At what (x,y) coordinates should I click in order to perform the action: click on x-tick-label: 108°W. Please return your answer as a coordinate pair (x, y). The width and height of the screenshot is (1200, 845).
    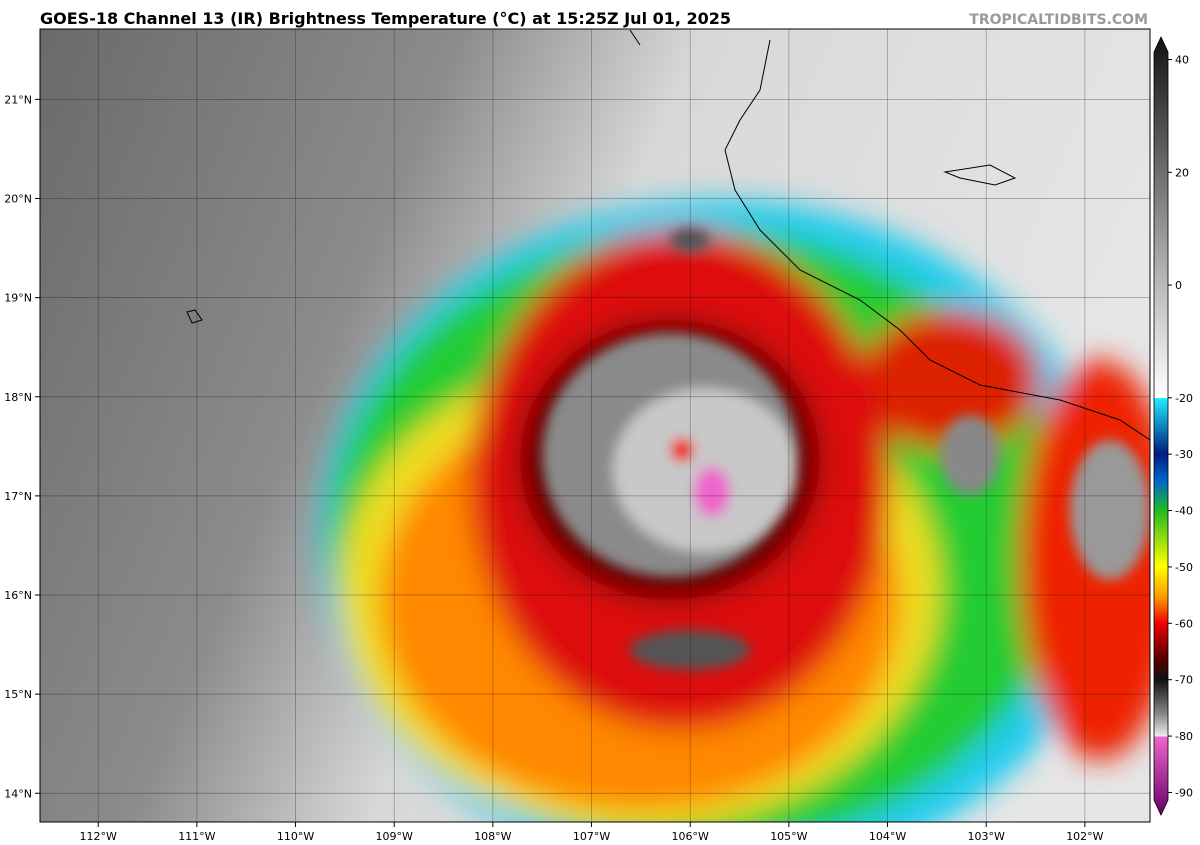
    Looking at the image, I should click on (492, 836).